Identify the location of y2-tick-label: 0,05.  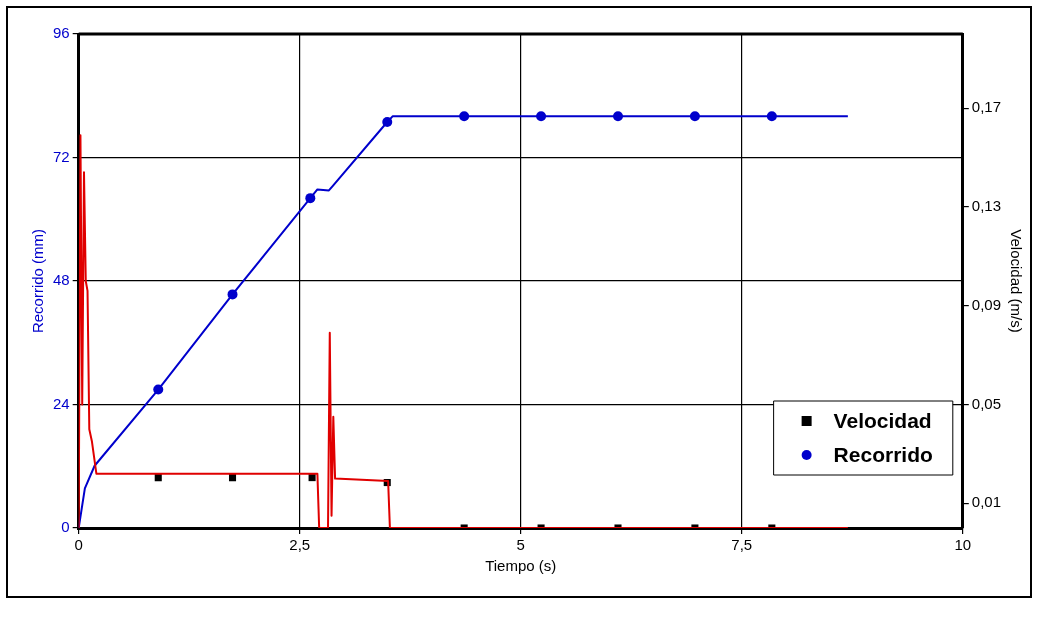
(986, 403).